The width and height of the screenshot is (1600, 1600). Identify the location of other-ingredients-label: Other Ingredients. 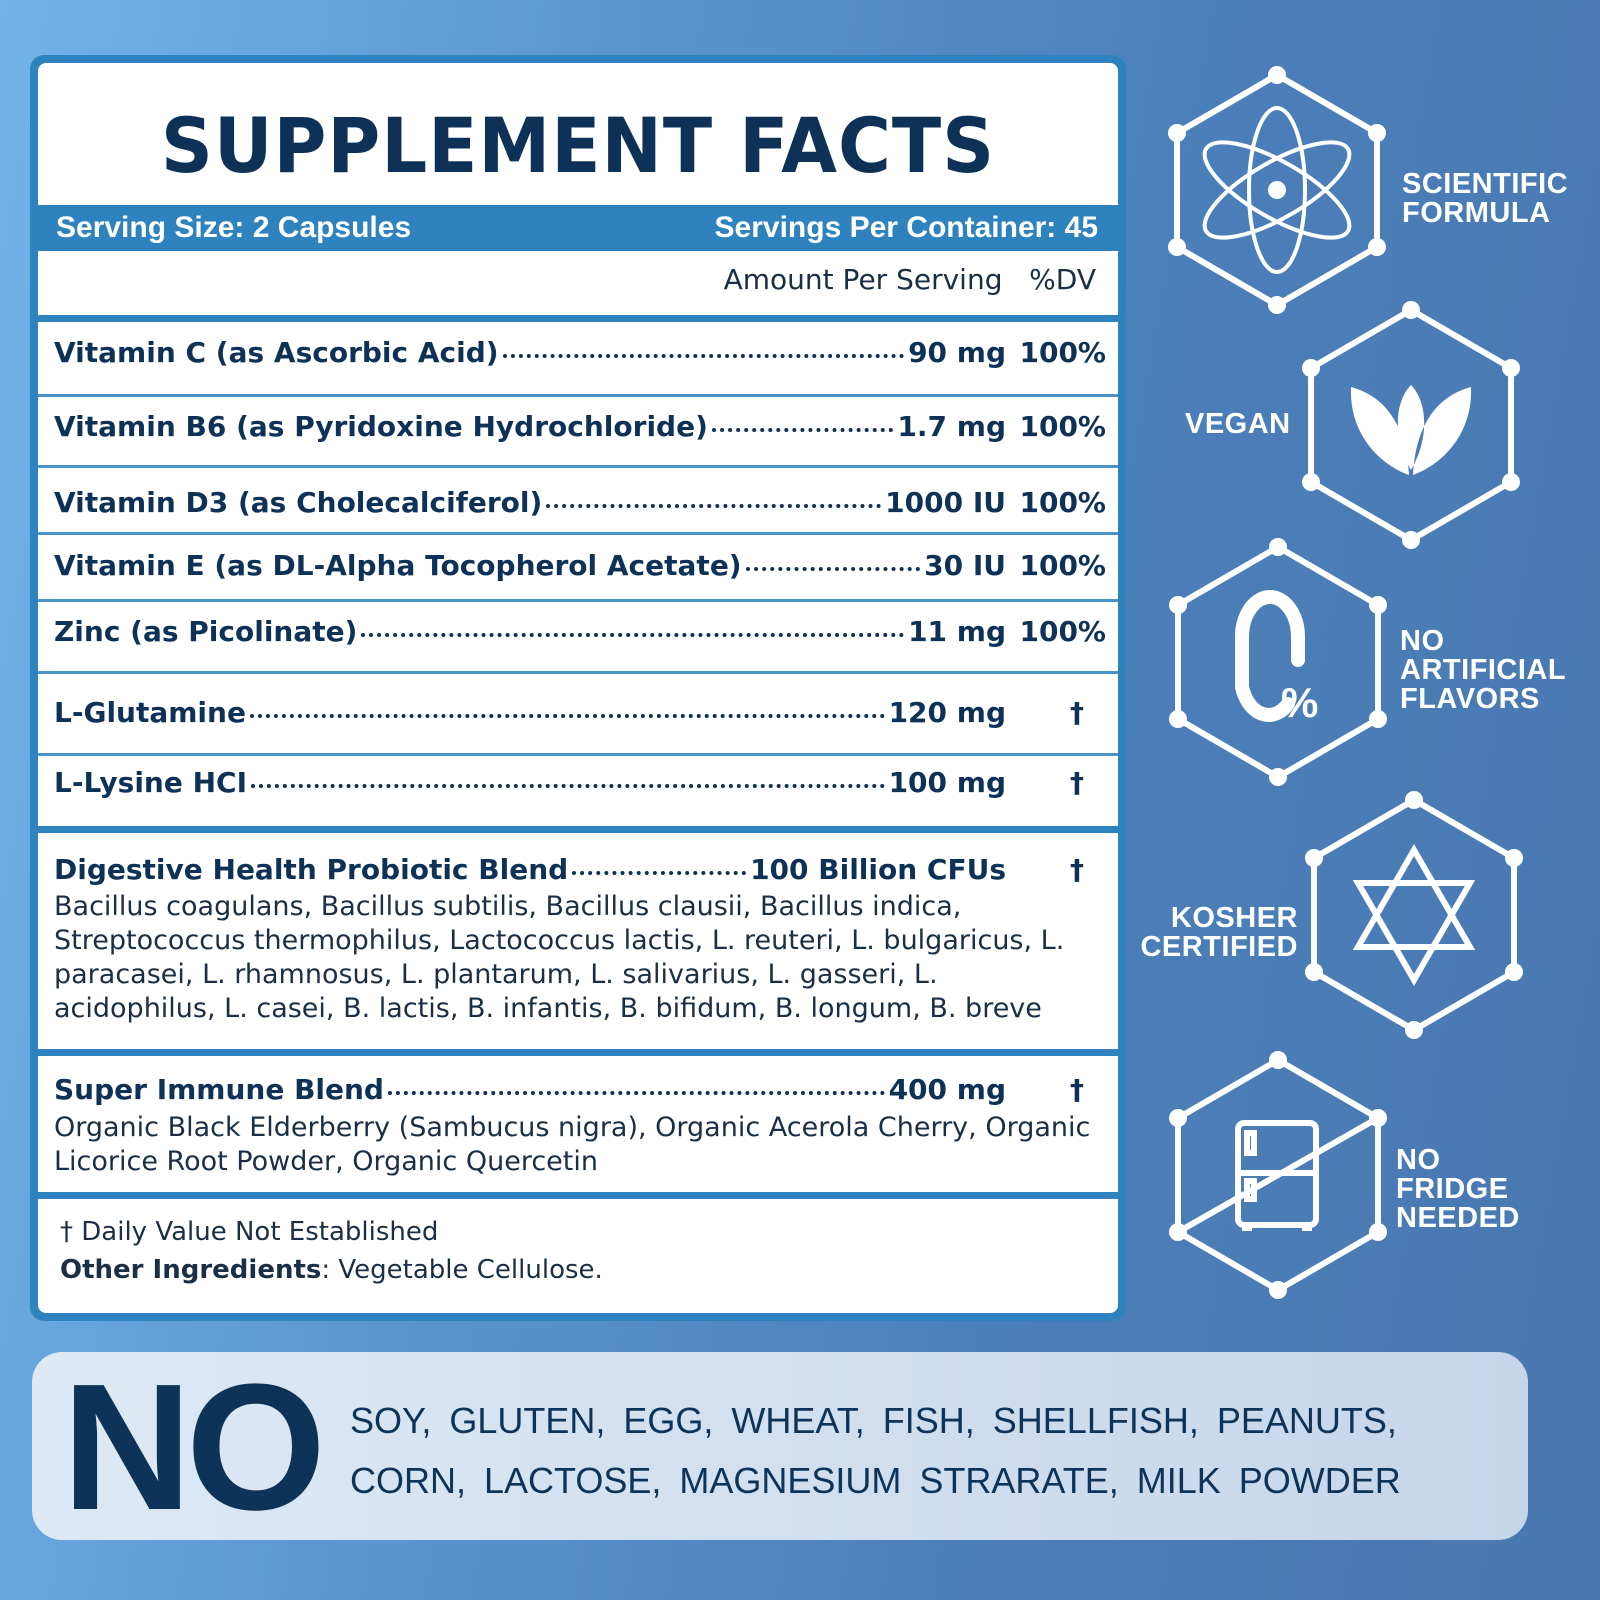
(191, 1270).